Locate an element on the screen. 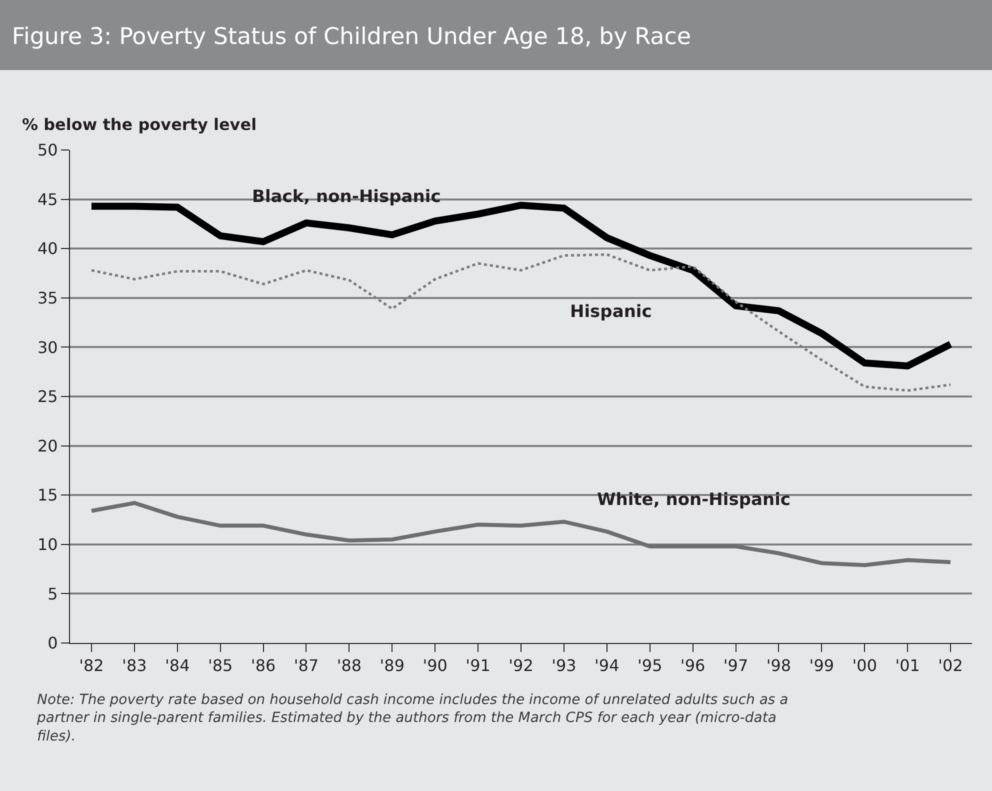 This screenshot has height=791, width=992. y-tick-label: 20 is located at coordinates (47, 446).